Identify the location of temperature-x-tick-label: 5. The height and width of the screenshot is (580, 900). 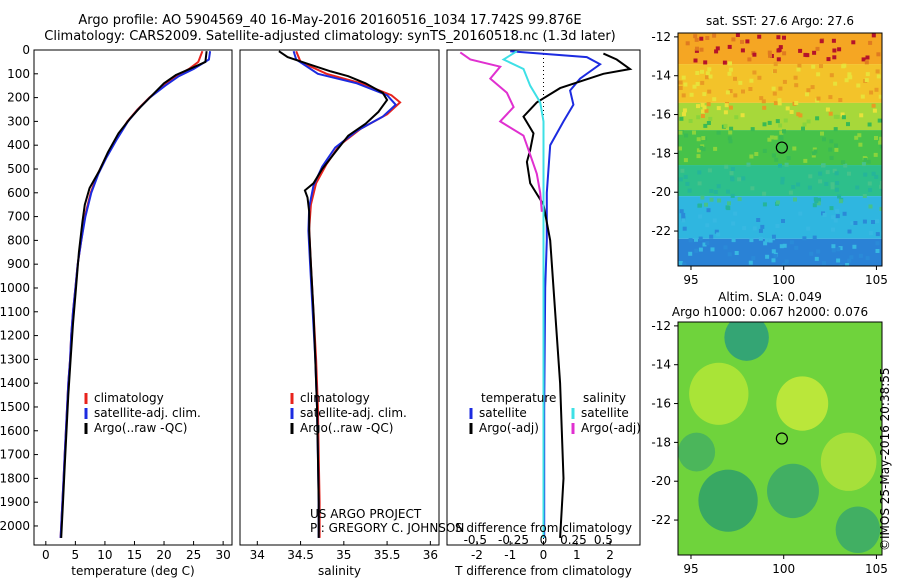
(76, 555).